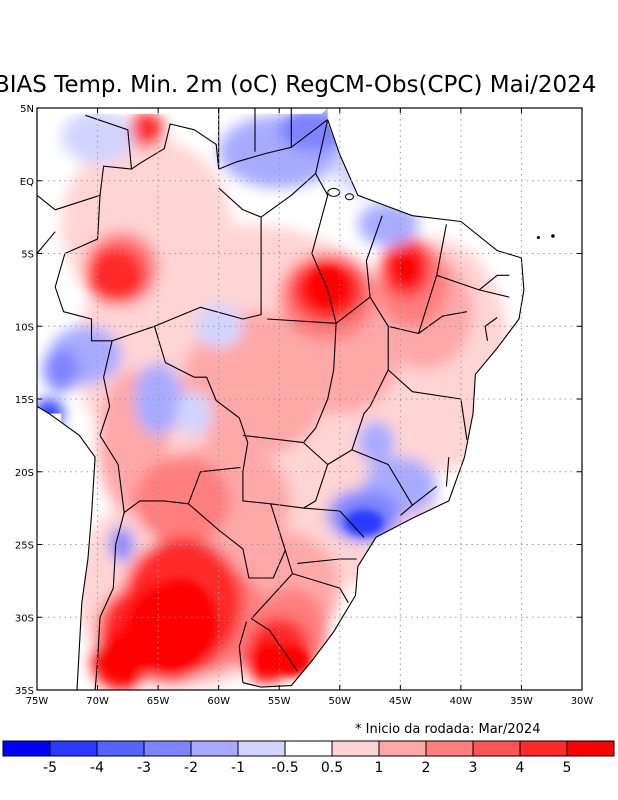 The width and height of the screenshot is (618, 800). Describe the element at coordinates (332, 768) in the screenshot. I see `colorbar-label: 0.5` at that location.